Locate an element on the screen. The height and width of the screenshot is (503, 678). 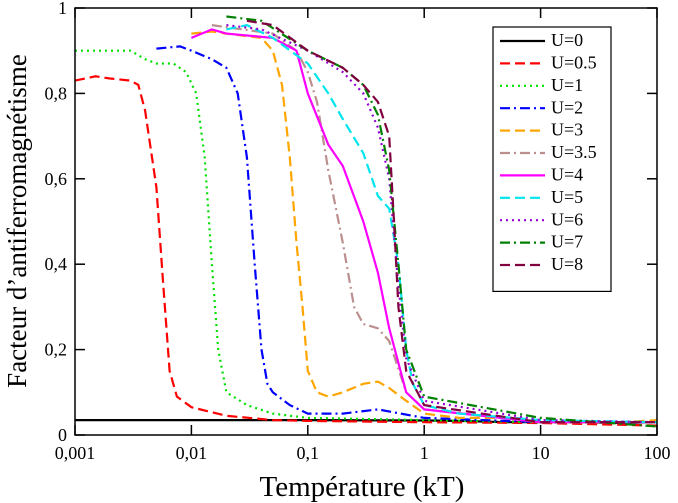
y-tick-label: 0,4 is located at coordinates (56, 264).